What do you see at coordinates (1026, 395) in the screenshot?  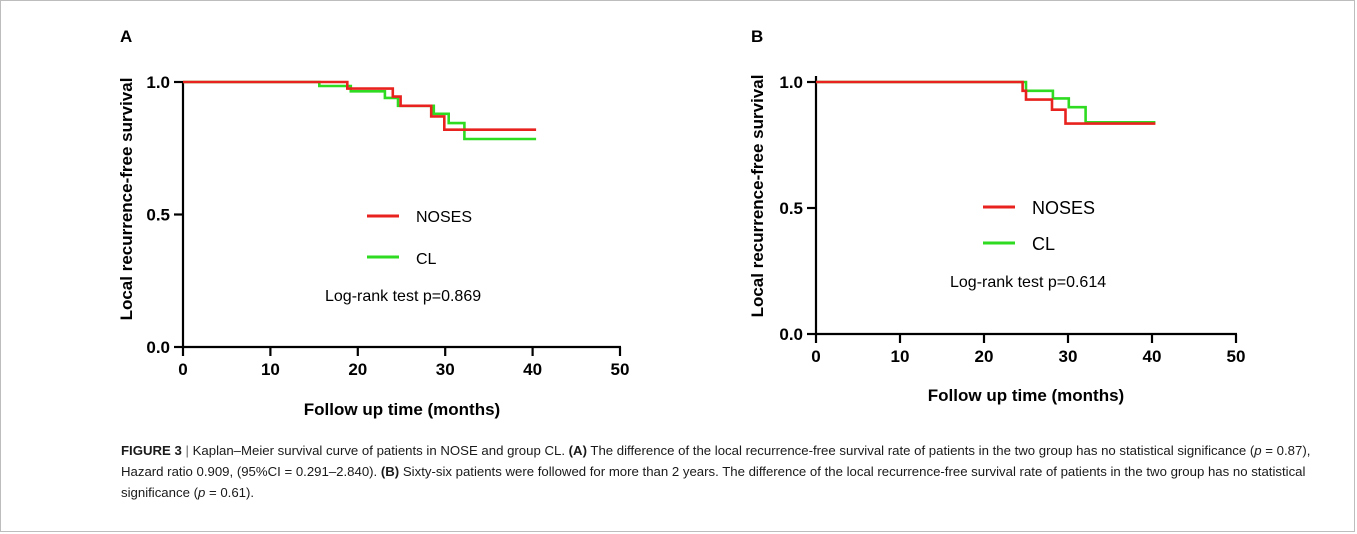 I see `panel-b-x-axis-label: Follow up time (months)` at bounding box center [1026, 395].